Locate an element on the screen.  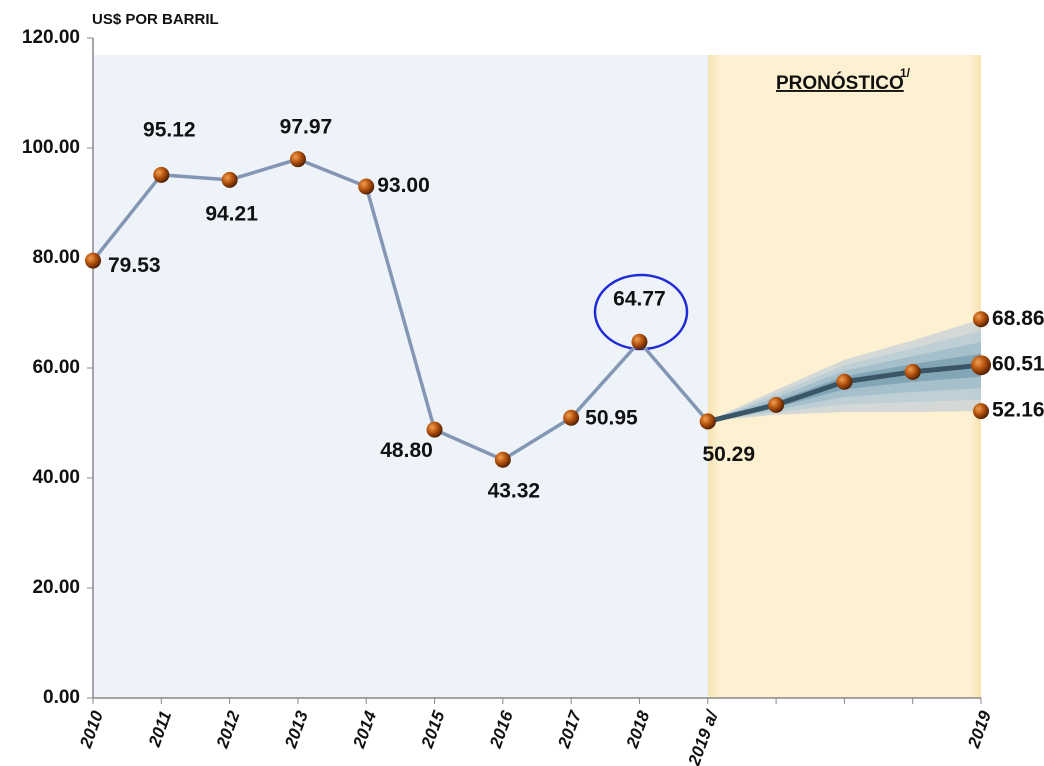
data-label: 94.21 is located at coordinates (231, 213).